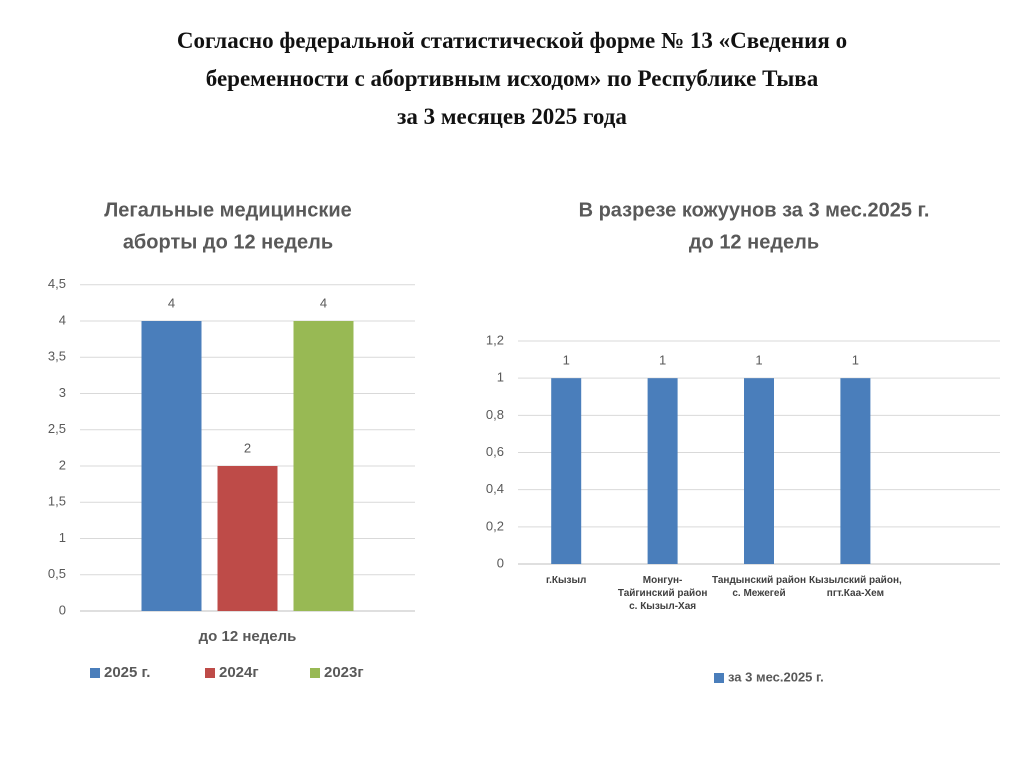 Image resolution: width=1024 pixels, height=767 pixels. I want to click on x-tick-label: г.Кызыл, so click(566, 580).